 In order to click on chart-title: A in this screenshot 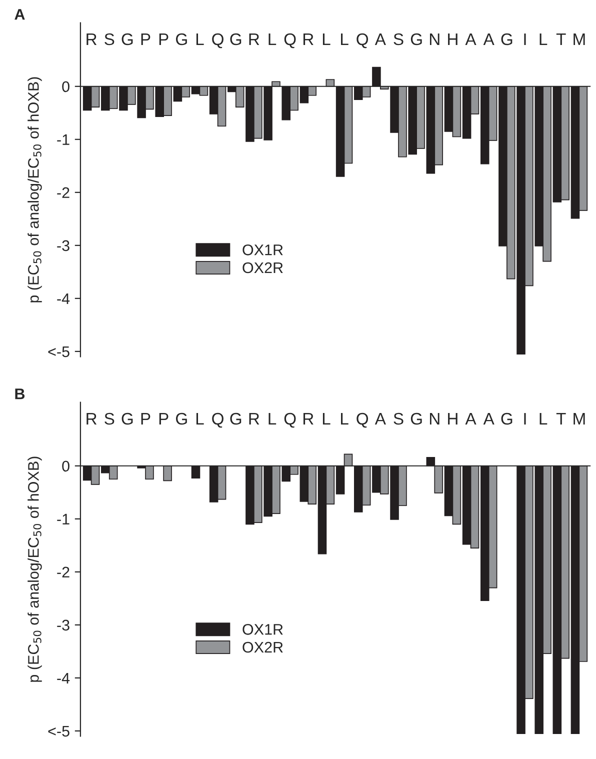, I will do `click(19, 14)`.